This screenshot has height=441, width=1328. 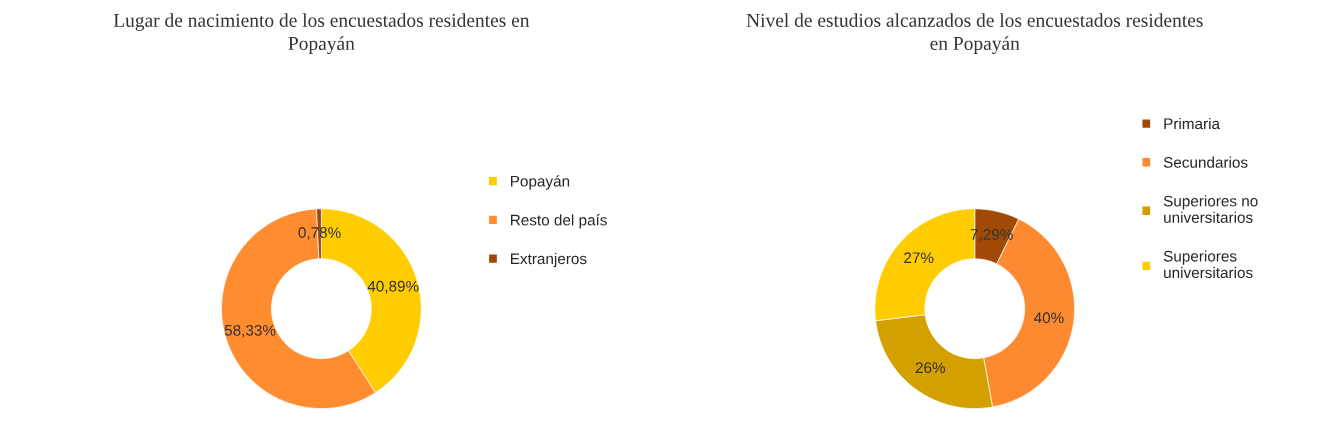 I want to click on data-label: 40%, so click(x=1048, y=318).